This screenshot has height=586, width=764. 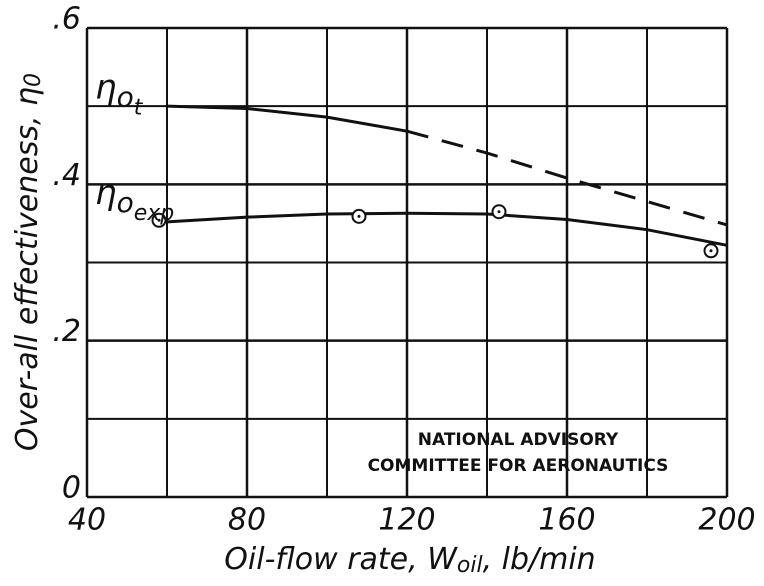 I want to click on x-axis-label: Oil-flow rate, Woil, lb/min, so click(x=409, y=560).